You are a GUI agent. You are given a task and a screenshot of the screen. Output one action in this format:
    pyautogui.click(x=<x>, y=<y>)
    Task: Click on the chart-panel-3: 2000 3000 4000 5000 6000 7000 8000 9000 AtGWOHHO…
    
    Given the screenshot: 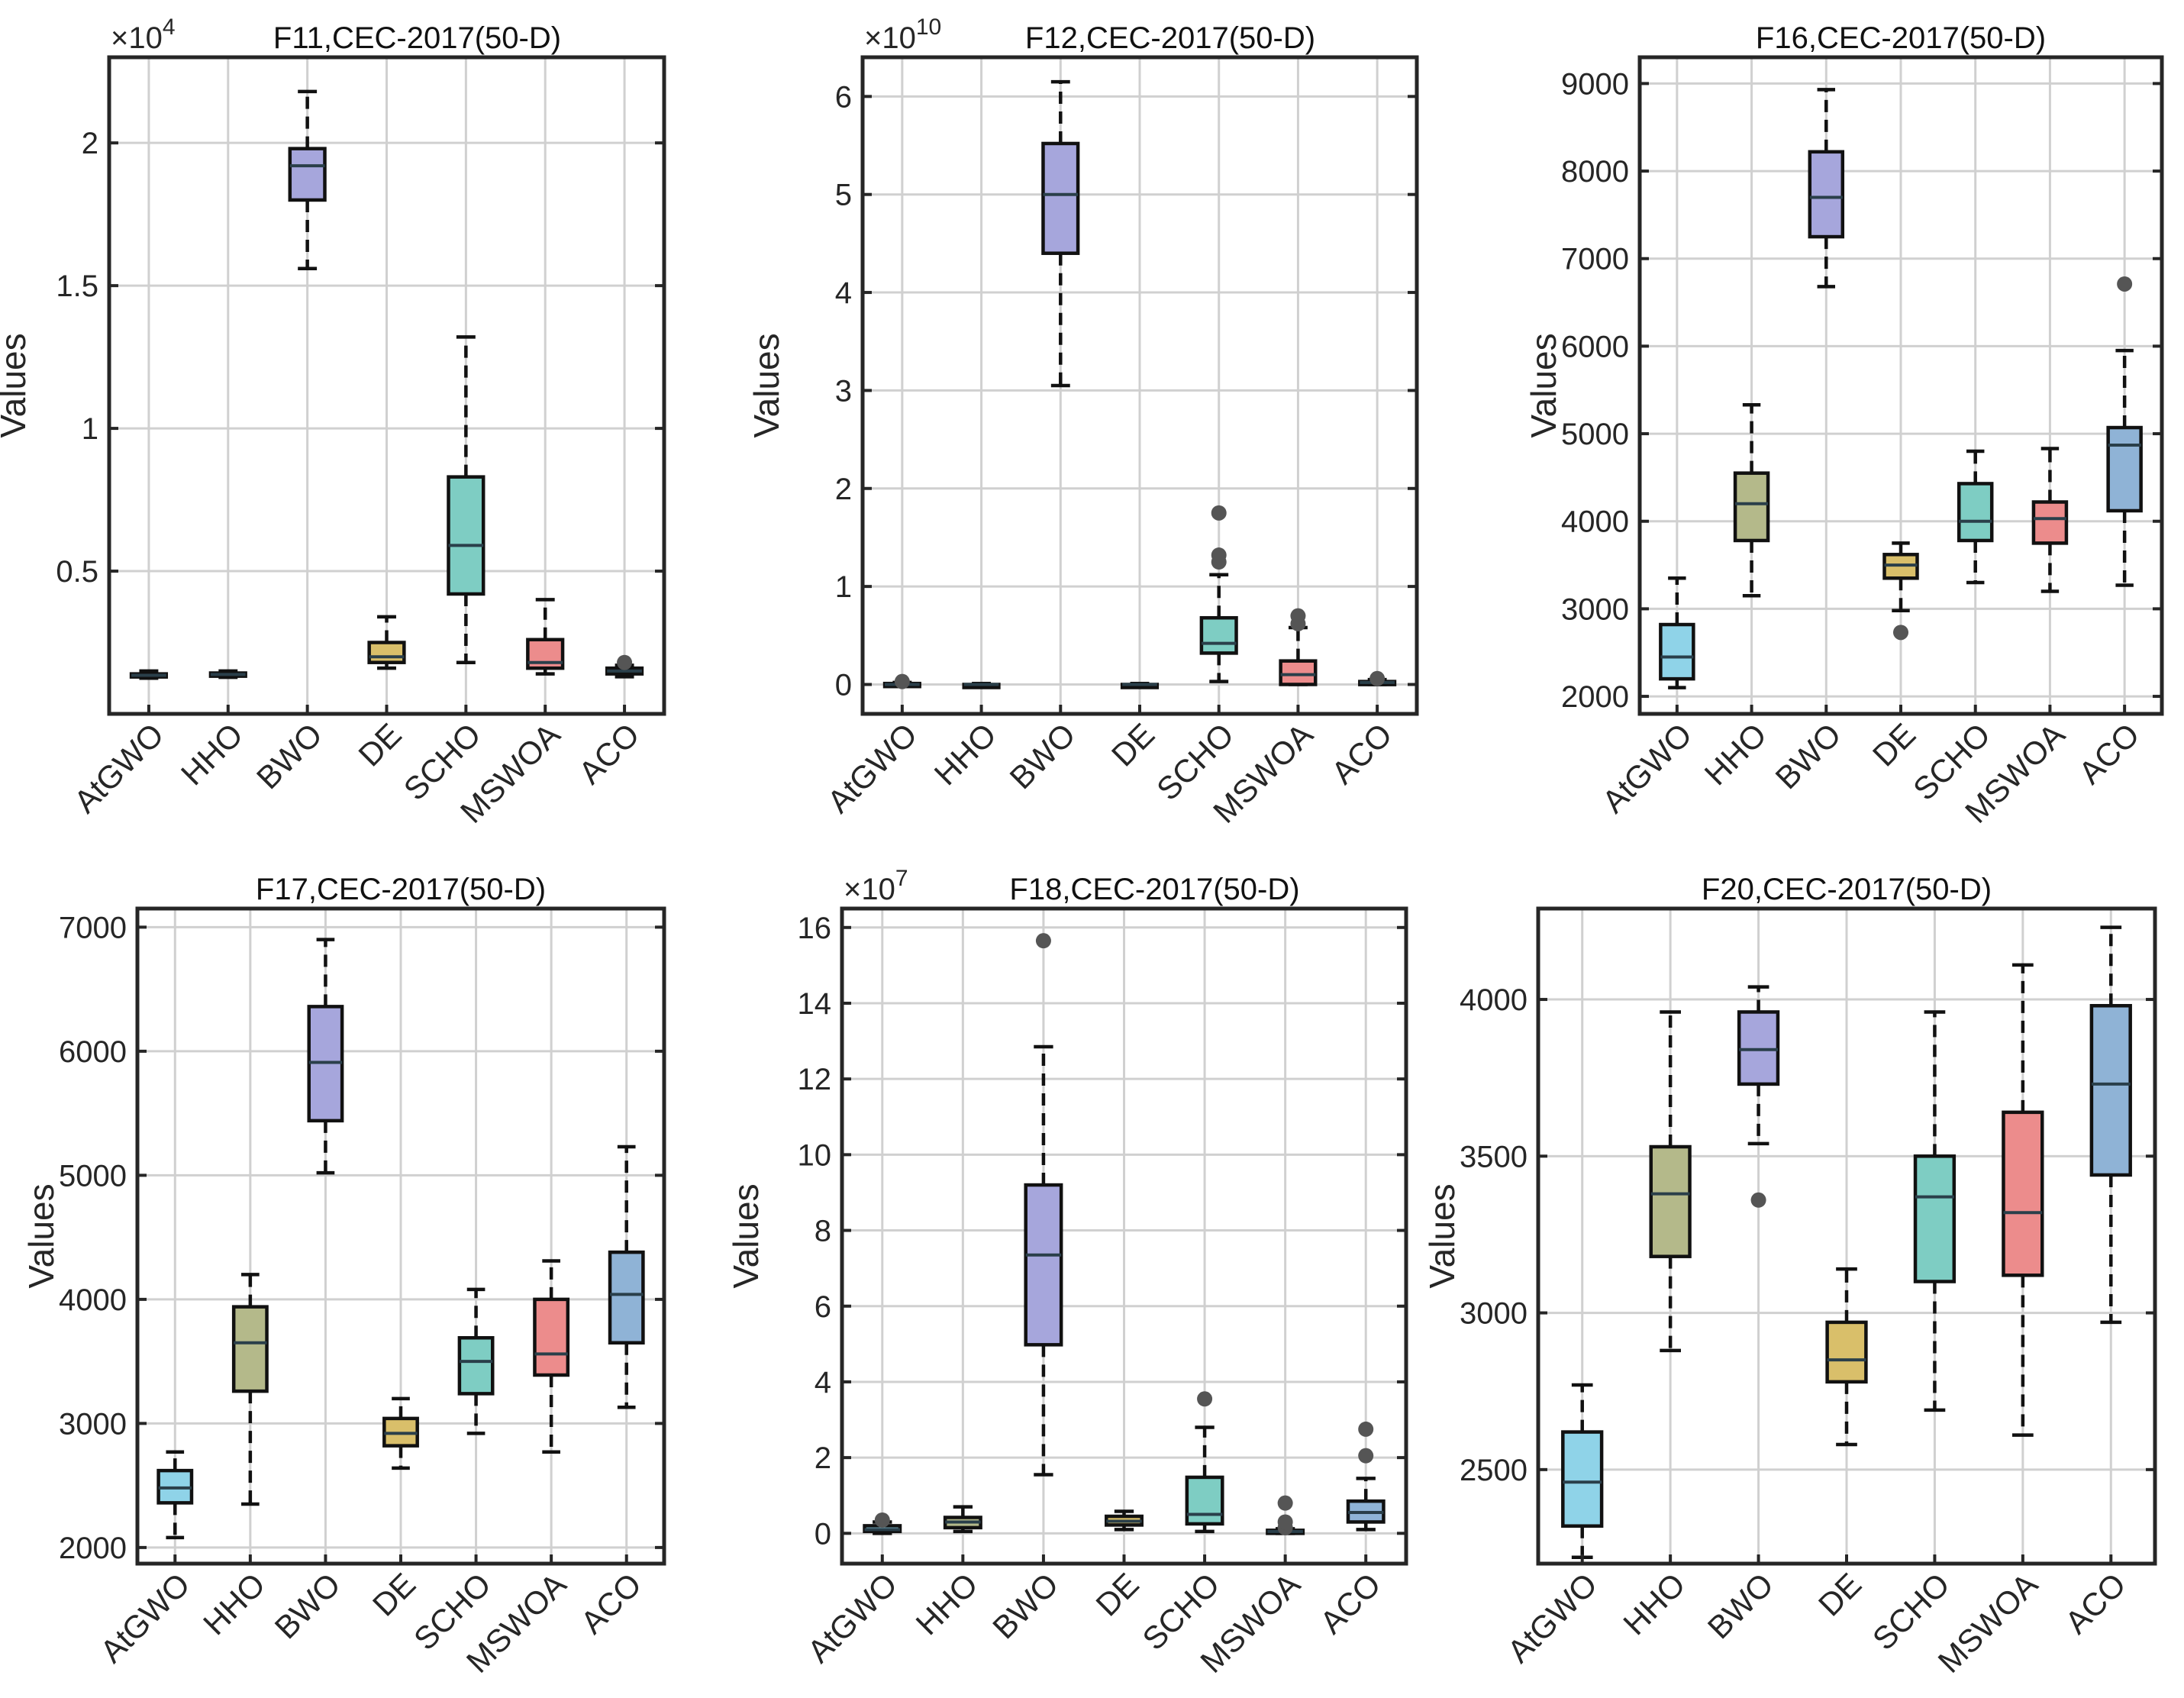 What is the action you would take?
    pyautogui.click(x=1844, y=425)
    